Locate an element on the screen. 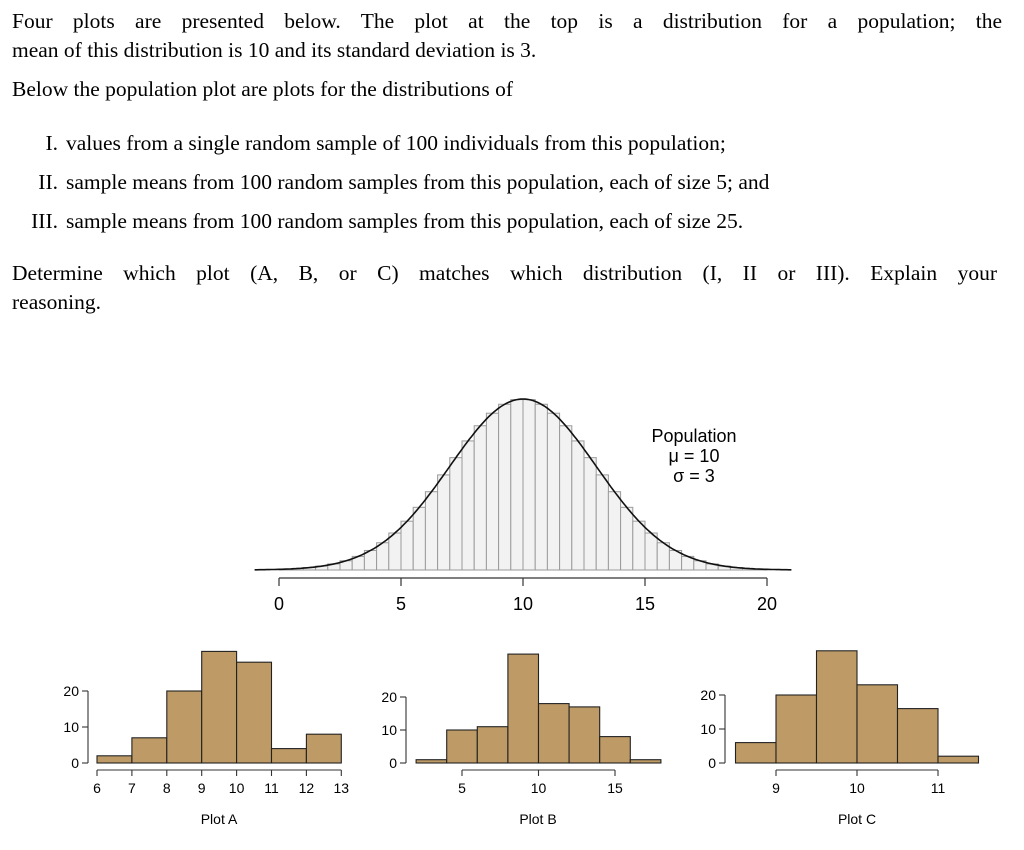 The image size is (1024, 850). x-tick-label: 20 is located at coordinates (767, 604).